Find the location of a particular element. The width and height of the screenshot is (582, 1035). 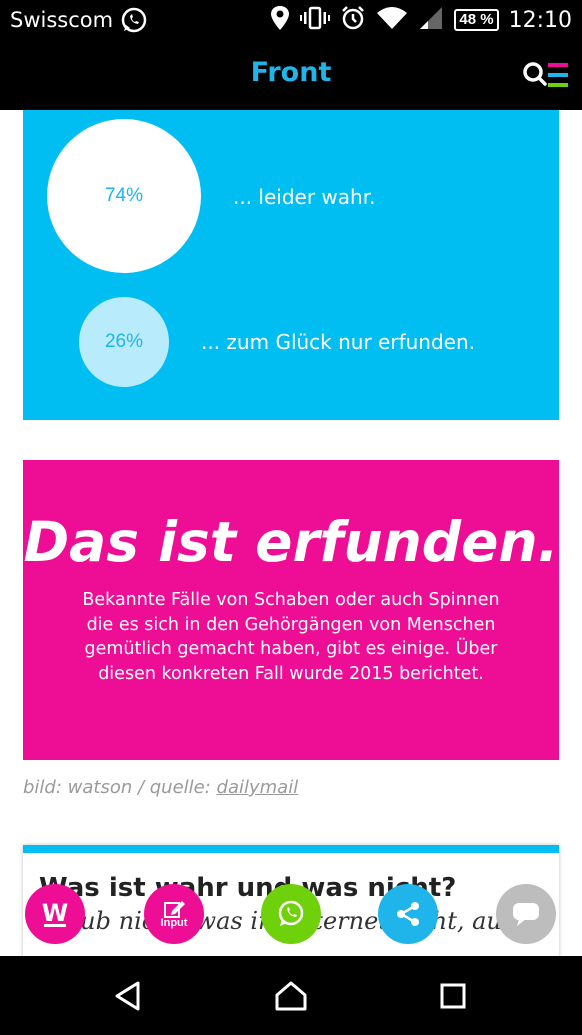

verdict-headline: Das ist erfunden. is located at coordinates (291, 542).